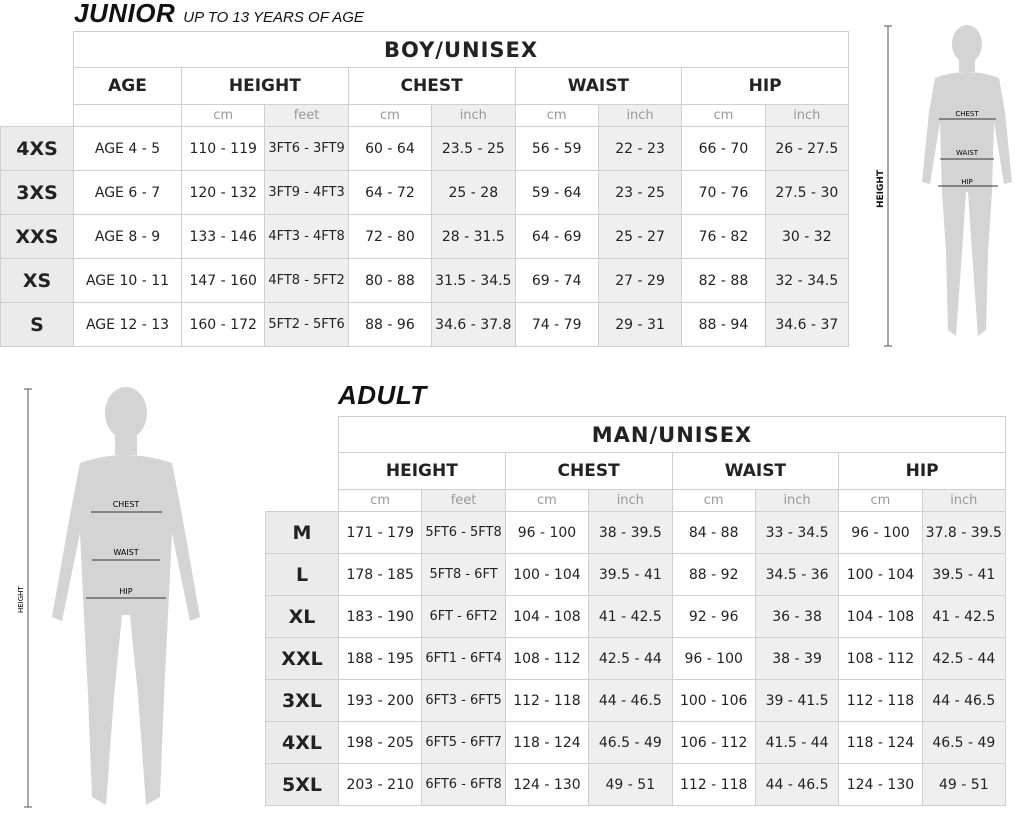 The image size is (1024, 818). What do you see at coordinates (630, 616) in the screenshot?
I see `table-cell: 41 - 42.5` at bounding box center [630, 616].